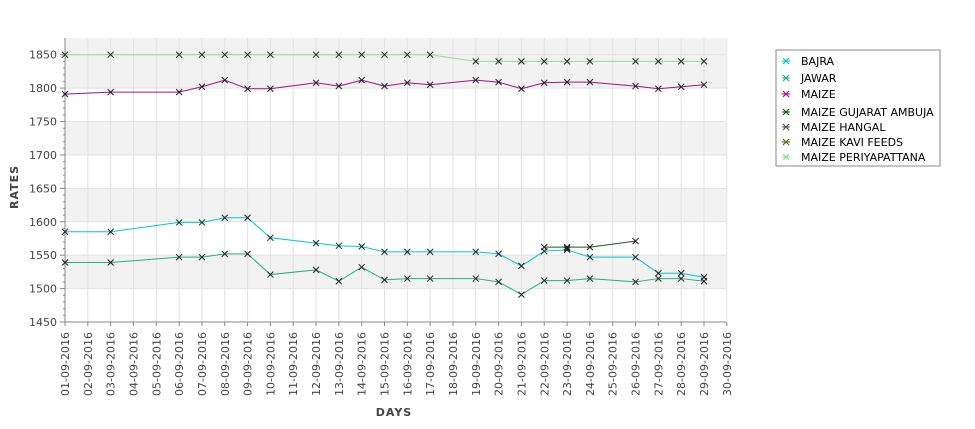 Image resolution: width=975 pixels, height=429 pixels. I want to click on x-tick-label: 07-09-2016, so click(202, 364).